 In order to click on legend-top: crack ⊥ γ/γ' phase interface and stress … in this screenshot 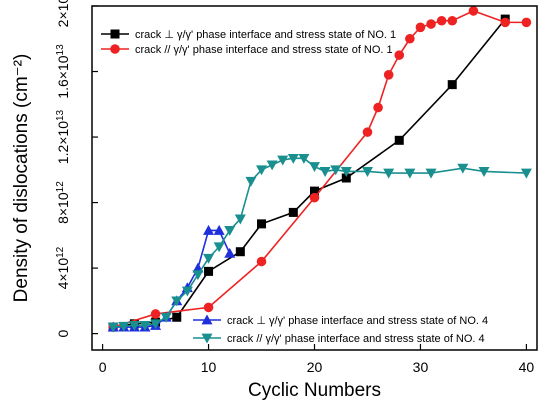, I will do `click(248, 42)`.